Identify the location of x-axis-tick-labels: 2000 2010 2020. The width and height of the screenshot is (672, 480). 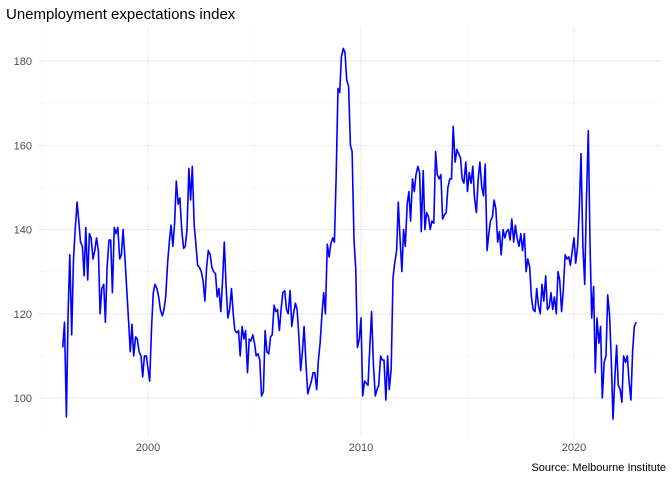
(361, 448).